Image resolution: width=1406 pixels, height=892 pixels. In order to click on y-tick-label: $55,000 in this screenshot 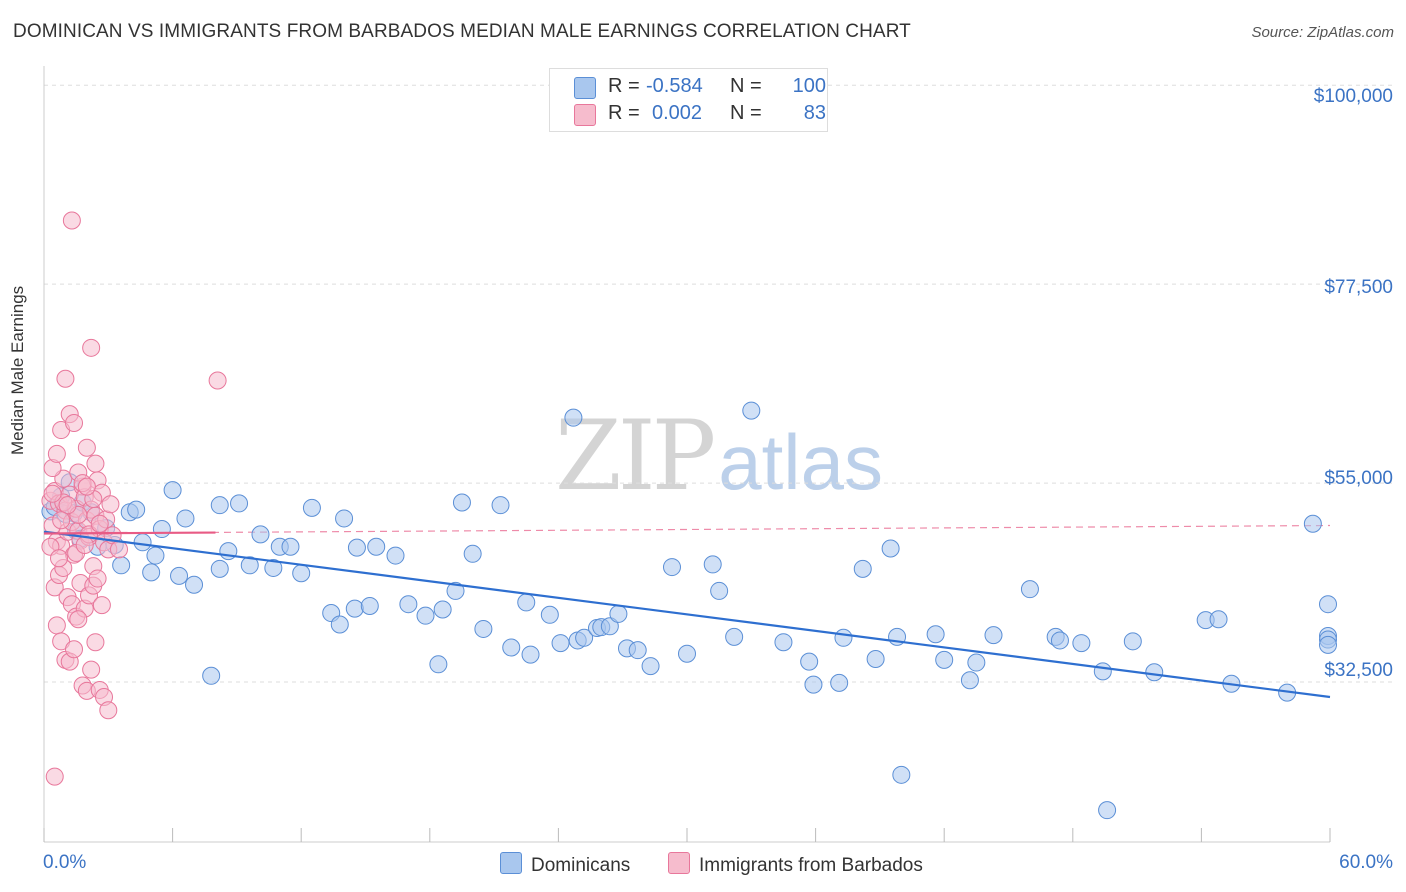, I will do `click(1358, 478)`.